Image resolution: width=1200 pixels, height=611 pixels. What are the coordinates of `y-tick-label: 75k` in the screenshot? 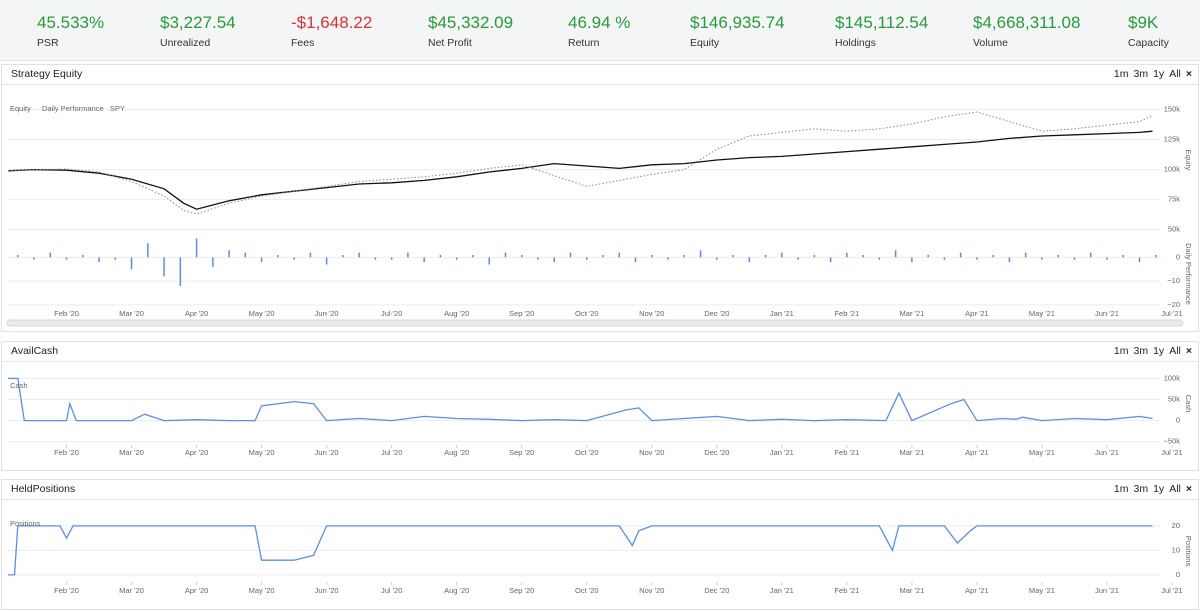 It's located at (1174, 199).